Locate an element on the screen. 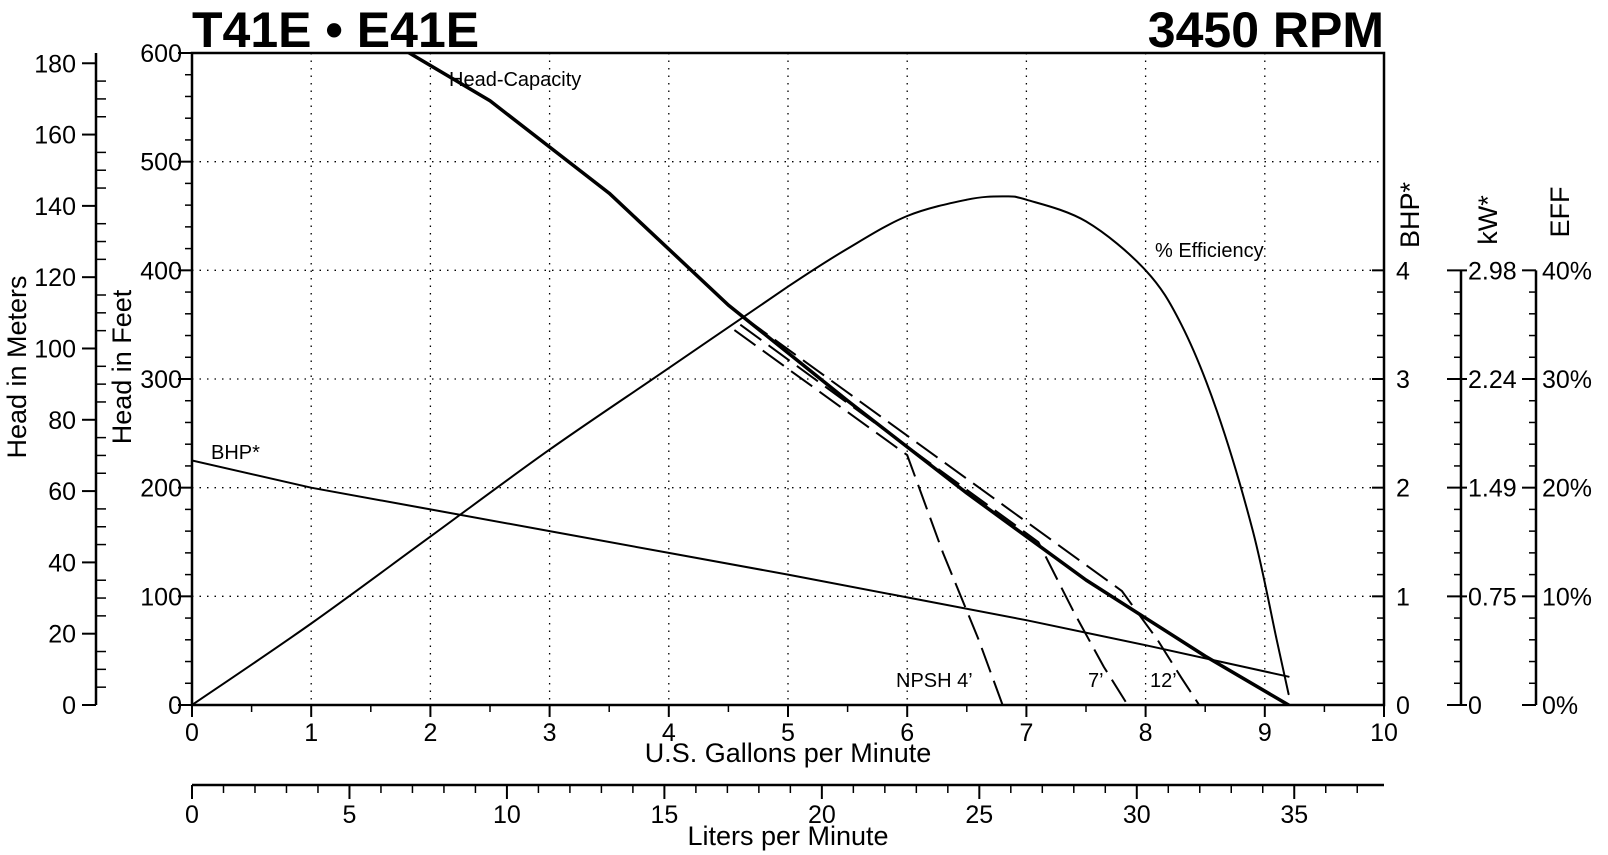 The height and width of the screenshot is (855, 1608). x-lpm-tick-label: 30 is located at coordinates (1137, 815).